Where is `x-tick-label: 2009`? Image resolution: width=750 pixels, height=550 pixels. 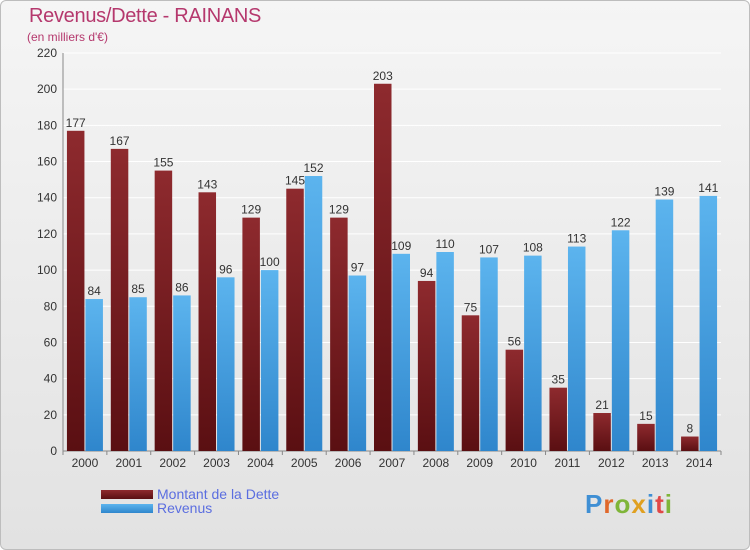
x-tick-label: 2009 is located at coordinates (479, 463).